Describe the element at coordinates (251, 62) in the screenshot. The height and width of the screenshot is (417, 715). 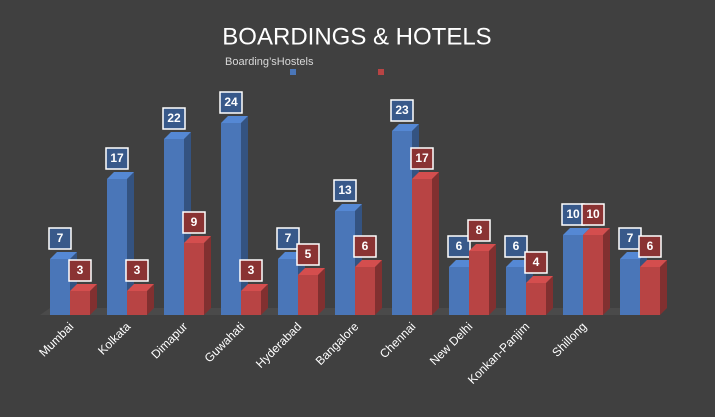
I see `legend-label: Boarding’s` at that location.